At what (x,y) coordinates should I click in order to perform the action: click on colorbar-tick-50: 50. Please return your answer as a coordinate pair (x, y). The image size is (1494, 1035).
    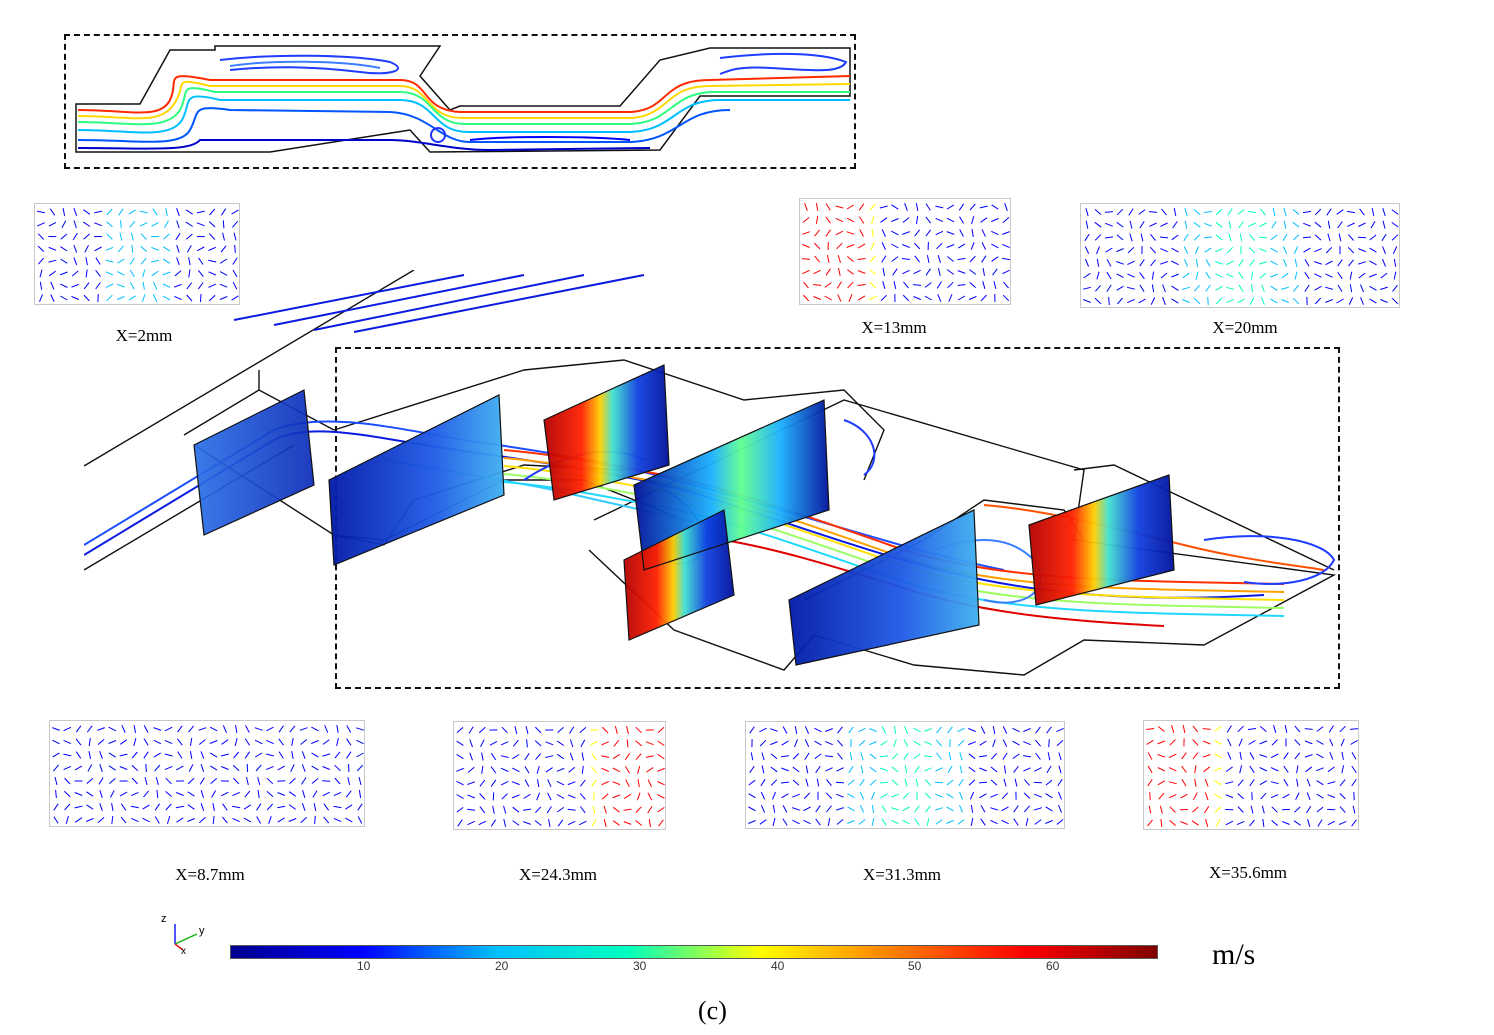
    Looking at the image, I should click on (915, 966).